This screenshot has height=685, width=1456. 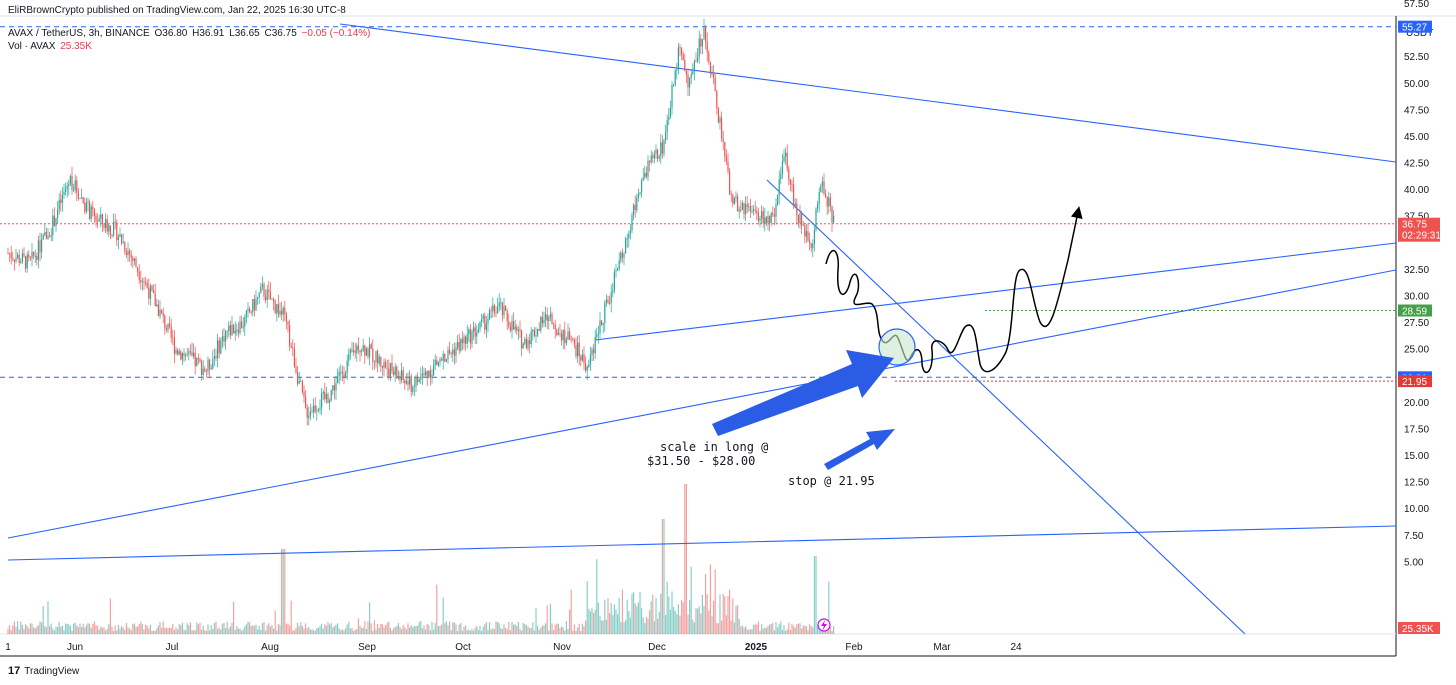 What do you see at coordinates (79, 33) in the screenshot?
I see `symbol-name: AVAX / TetherUS, 3h, BINANCE` at bounding box center [79, 33].